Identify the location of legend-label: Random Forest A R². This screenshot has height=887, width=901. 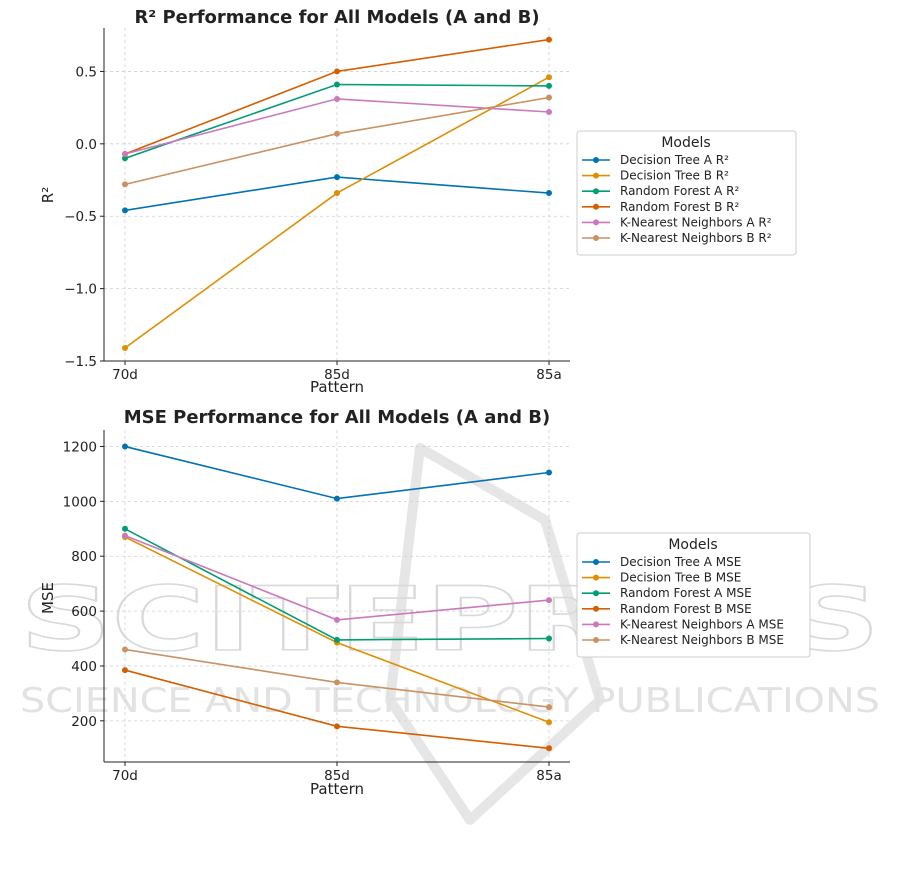
(679, 191).